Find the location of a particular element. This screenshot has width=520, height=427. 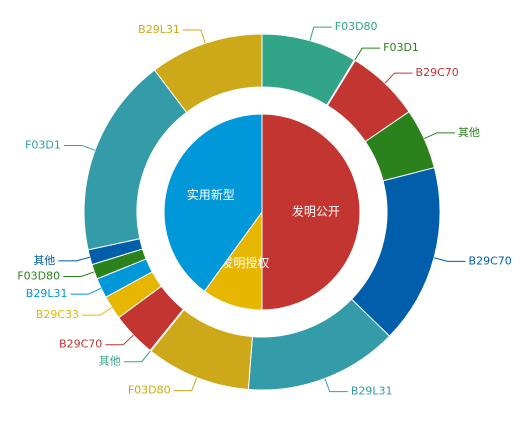

outer-label-b29c70-4: B29C70 is located at coordinates (490, 260).